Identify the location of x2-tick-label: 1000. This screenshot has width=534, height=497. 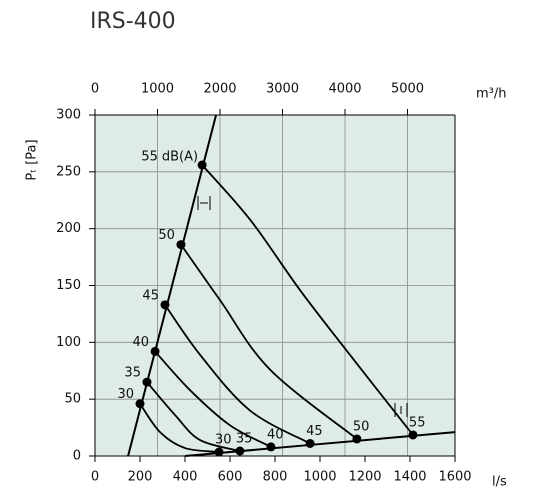
(157, 89).